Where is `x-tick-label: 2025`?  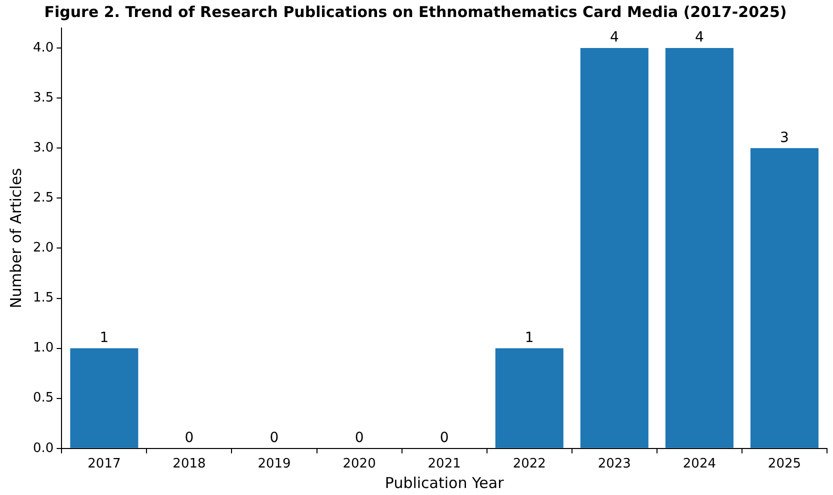
x-tick-label: 2025 is located at coordinates (785, 464).